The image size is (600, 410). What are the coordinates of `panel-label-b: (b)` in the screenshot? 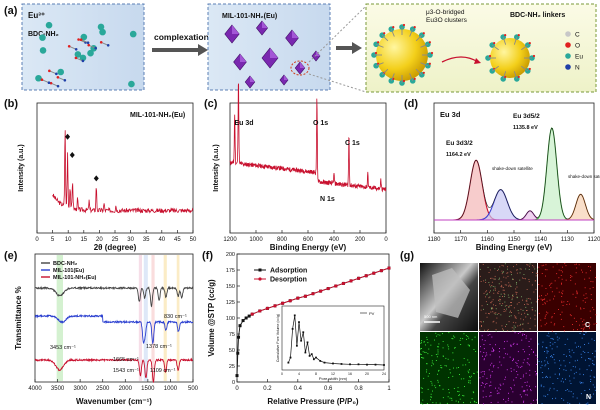 It's located at (11, 104).